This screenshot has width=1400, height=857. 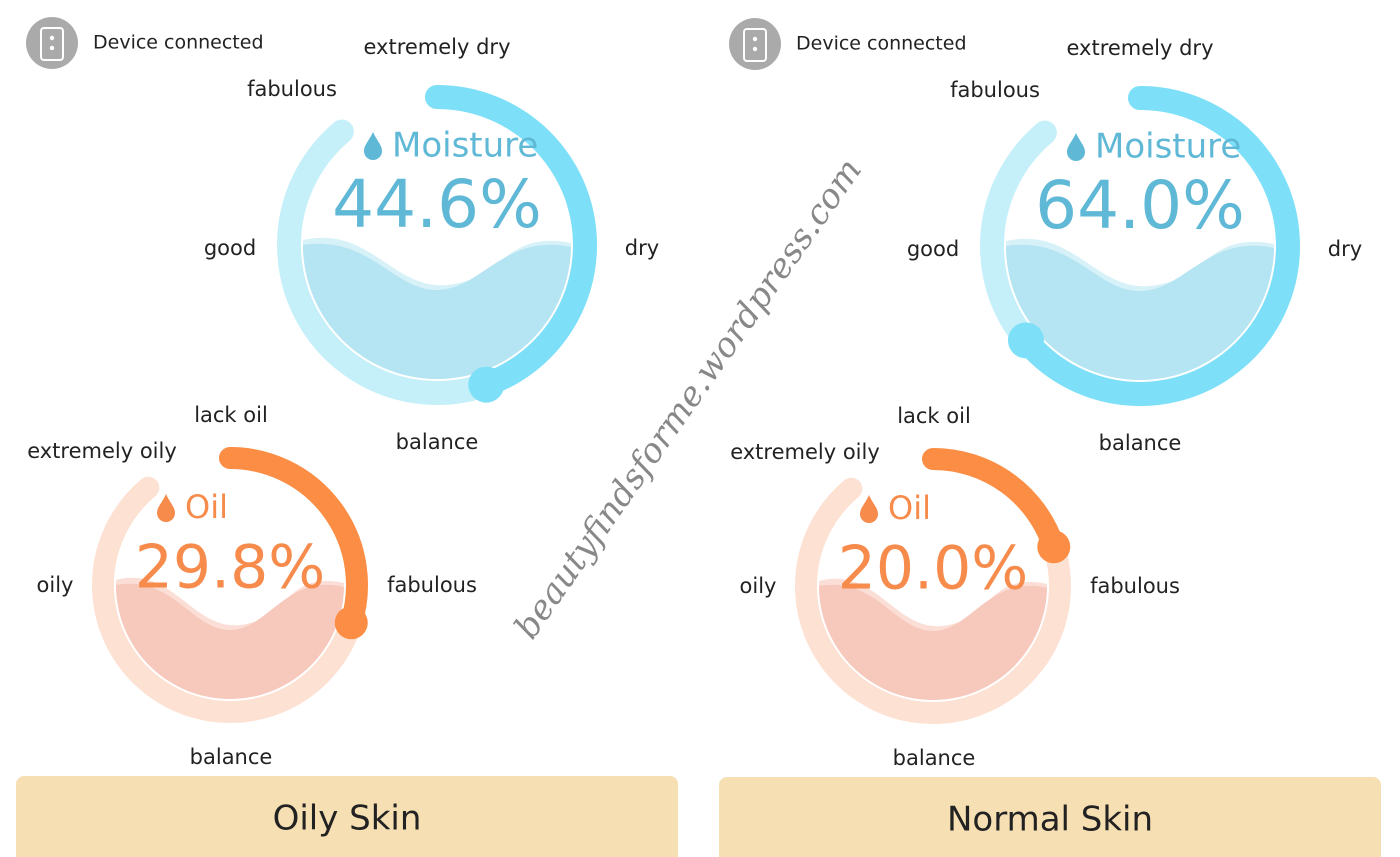 I want to click on result-label: Normal Skin, so click(x=1050, y=820).